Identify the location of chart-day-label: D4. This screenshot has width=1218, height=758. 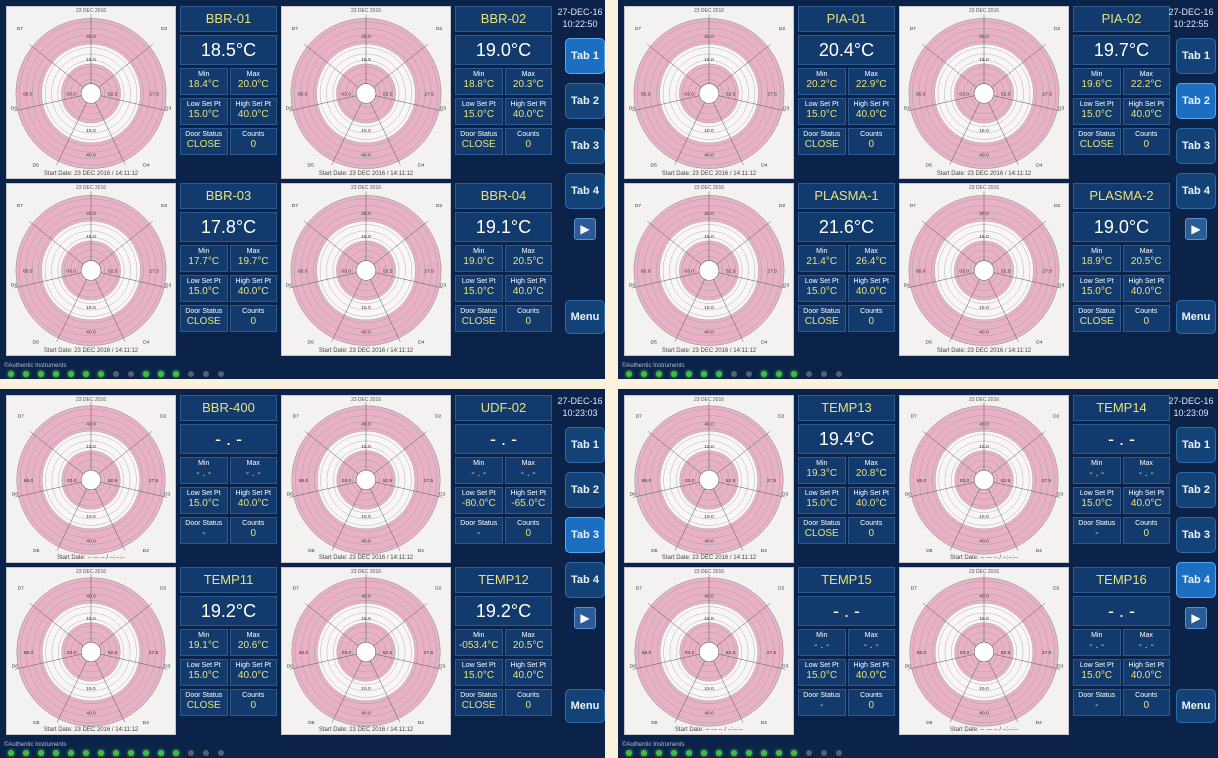
(146, 166).